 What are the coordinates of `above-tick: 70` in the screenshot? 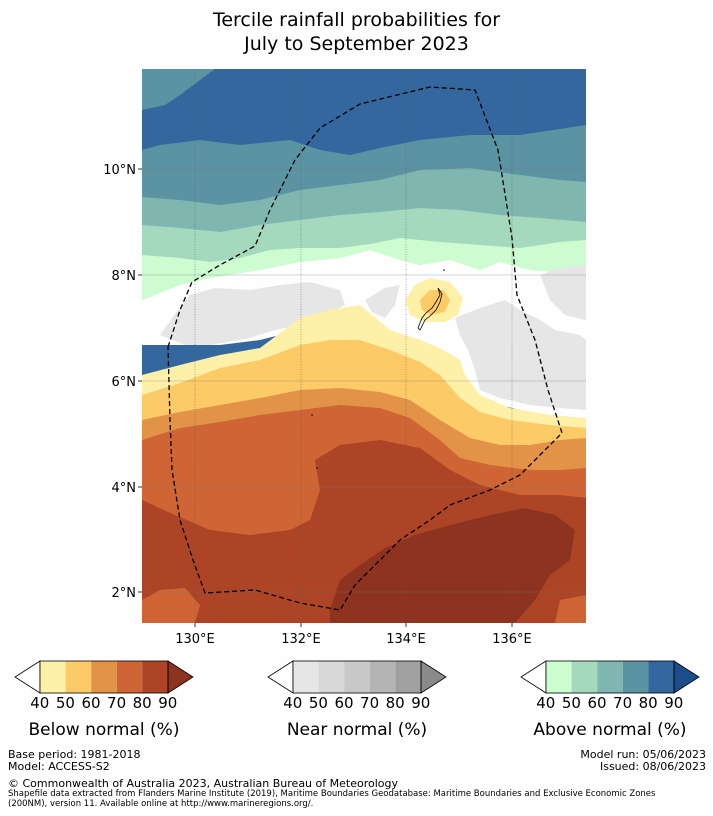 It's located at (623, 703).